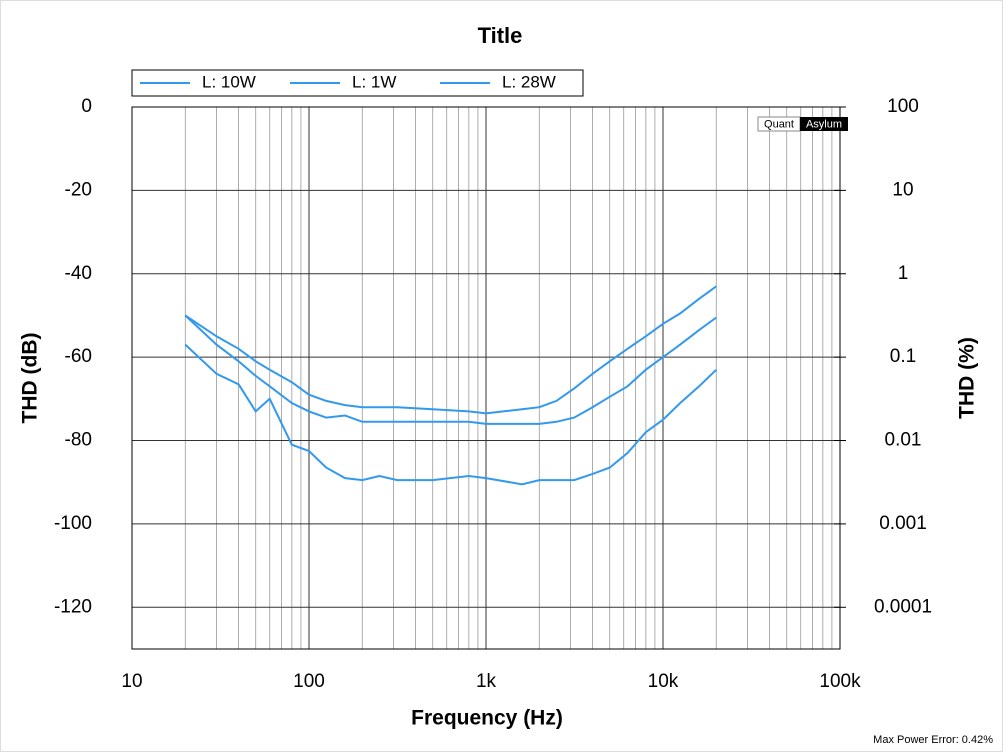 This screenshot has width=1003, height=752. What do you see at coordinates (500, 35) in the screenshot?
I see `chart-title: Title` at bounding box center [500, 35].